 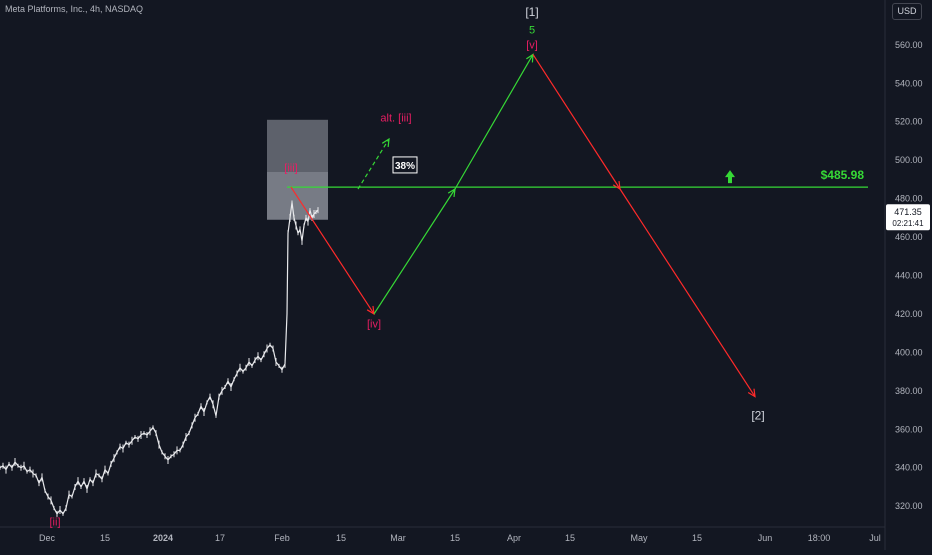 What do you see at coordinates (908, 223) in the screenshot?
I see `bar-countdown-label: 02:21:41` at bounding box center [908, 223].